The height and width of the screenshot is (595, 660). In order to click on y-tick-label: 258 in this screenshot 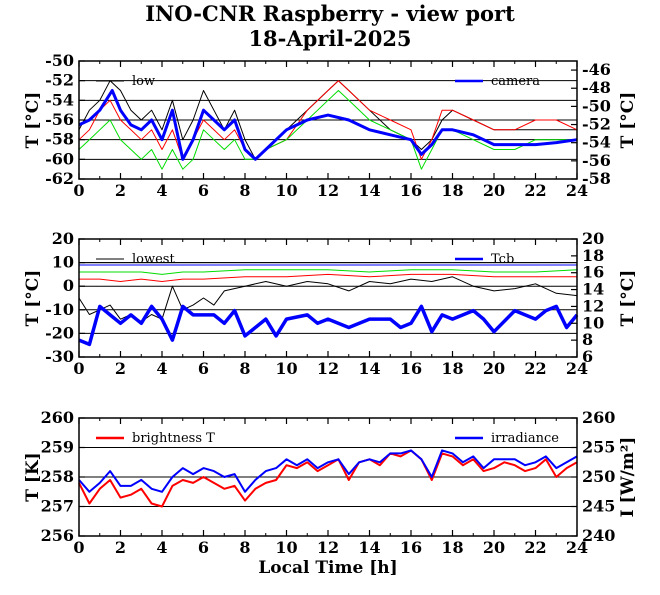, I will do `click(57, 476)`.